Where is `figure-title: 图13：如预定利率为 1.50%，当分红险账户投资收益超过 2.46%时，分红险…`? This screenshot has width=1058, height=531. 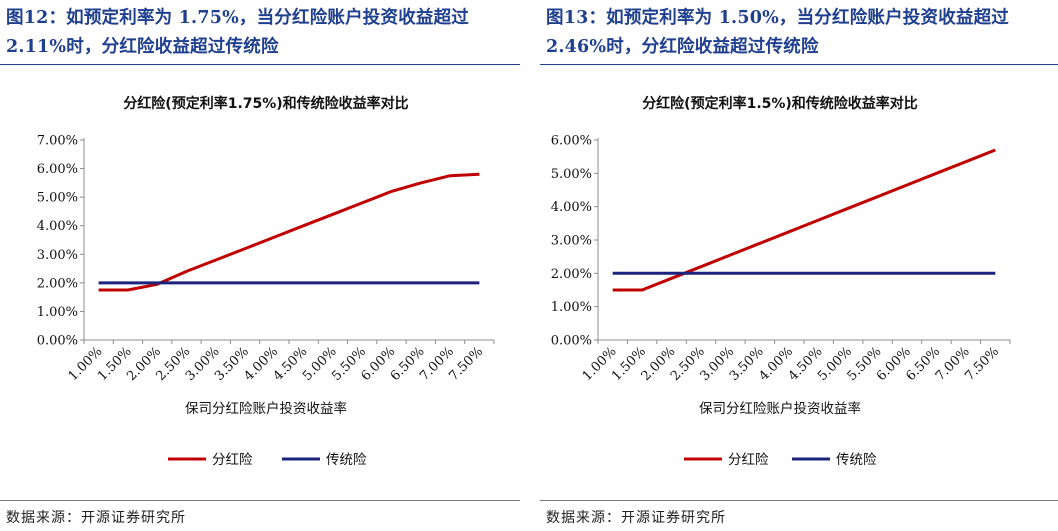 figure-title: 图13：如预定利率为 1.50%，当分红险账户投资收益超过 2.46%时，分红险… is located at coordinates (777, 32).